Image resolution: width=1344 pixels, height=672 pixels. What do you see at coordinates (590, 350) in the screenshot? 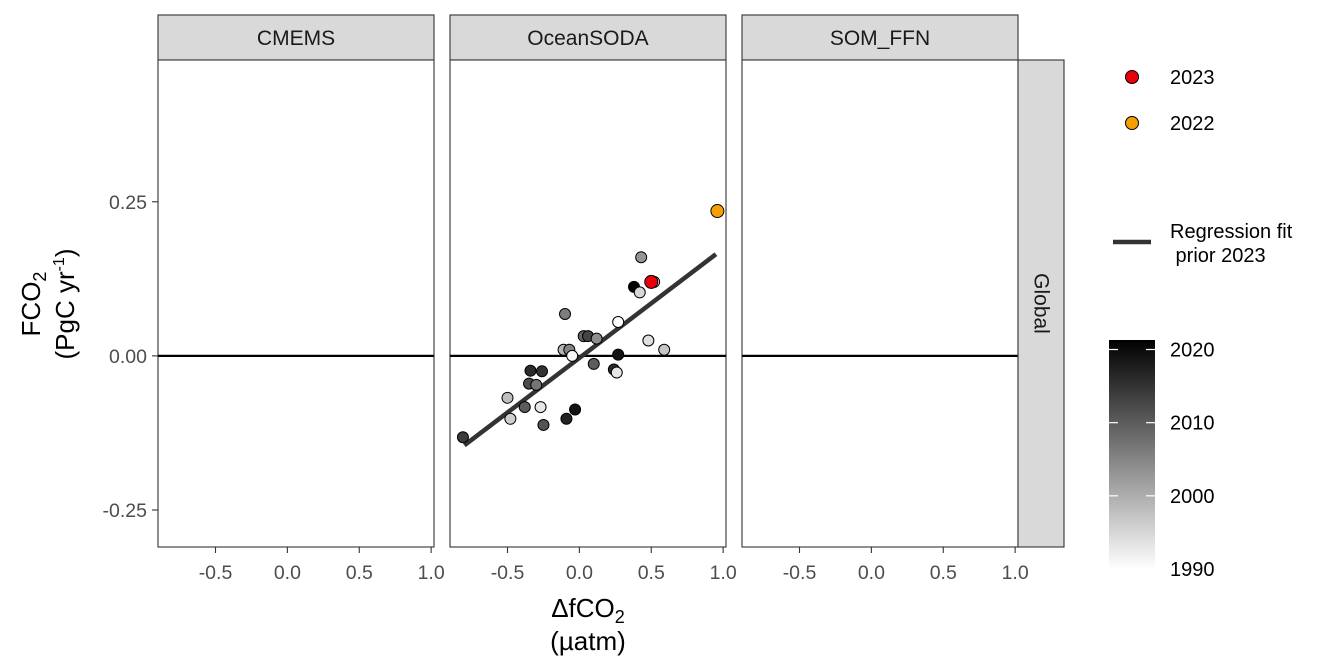
I see `regression-fit-line` at bounding box center [590, 350].